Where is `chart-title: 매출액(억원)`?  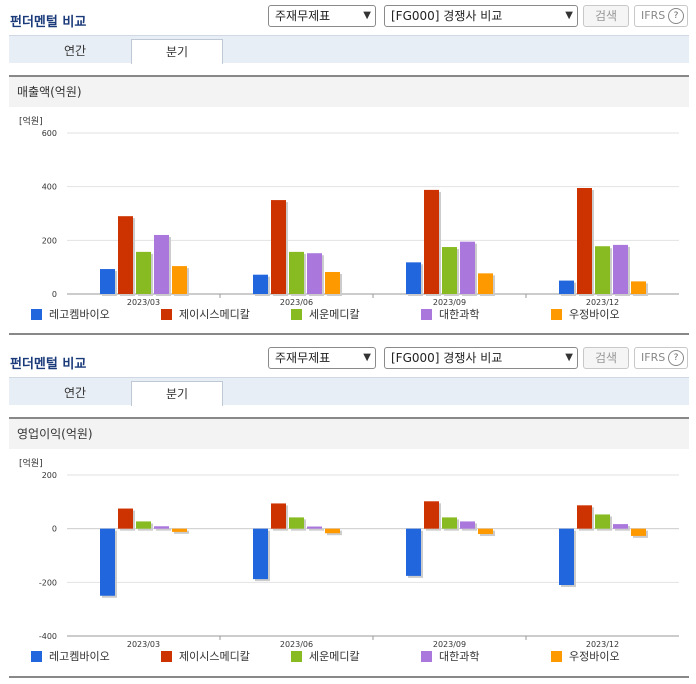
chart-title: 매출액(억원) is located at coordinates (349, 91).